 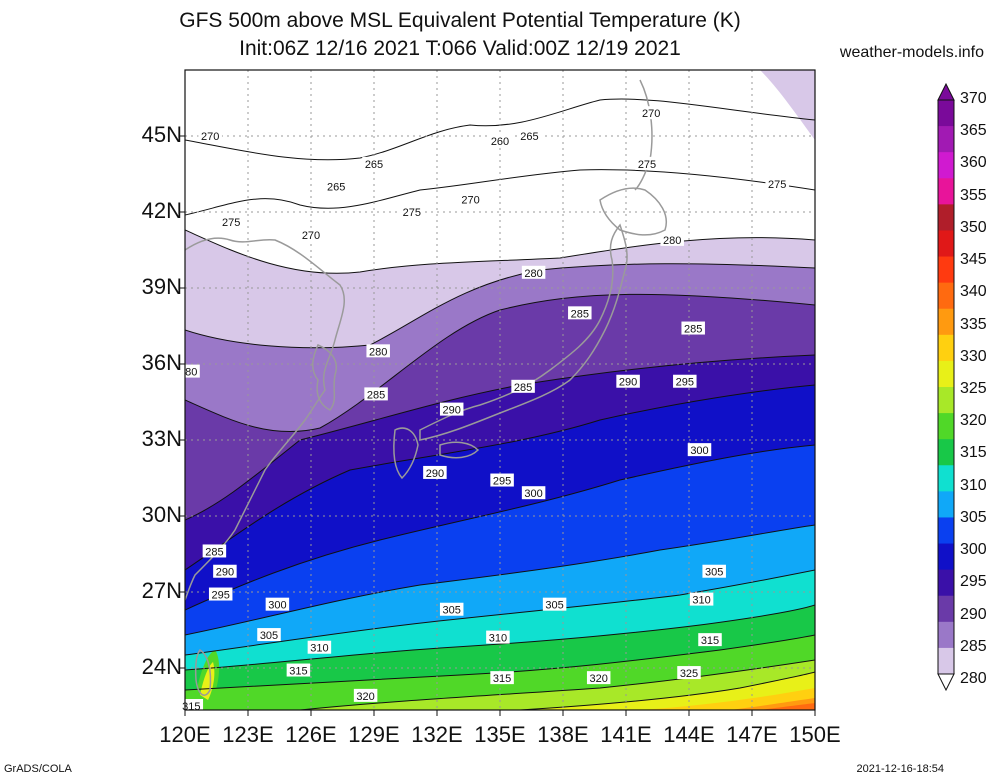 I want to click on colorbar-label: 360, so click(x=973, y=163).